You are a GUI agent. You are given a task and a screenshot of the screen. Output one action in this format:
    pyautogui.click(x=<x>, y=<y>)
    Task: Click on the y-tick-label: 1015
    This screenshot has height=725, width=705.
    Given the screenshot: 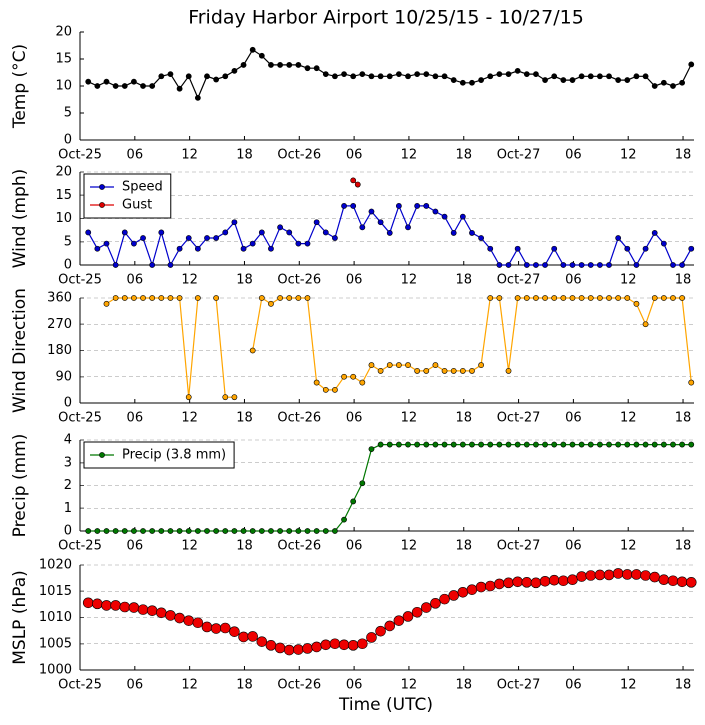 What is the action you would take?
    pyautogui.click(x=55, y=591)
    